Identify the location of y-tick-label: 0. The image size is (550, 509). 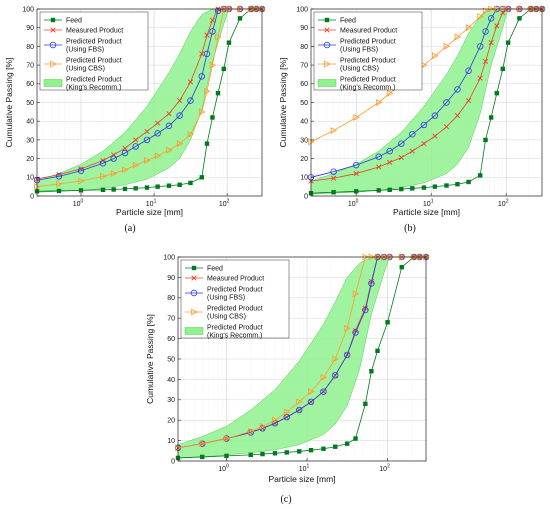
(32, 196).